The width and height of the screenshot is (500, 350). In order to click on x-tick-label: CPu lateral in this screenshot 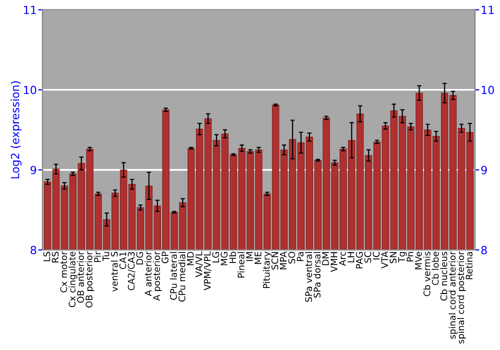, I will do `click(173, 276)`.